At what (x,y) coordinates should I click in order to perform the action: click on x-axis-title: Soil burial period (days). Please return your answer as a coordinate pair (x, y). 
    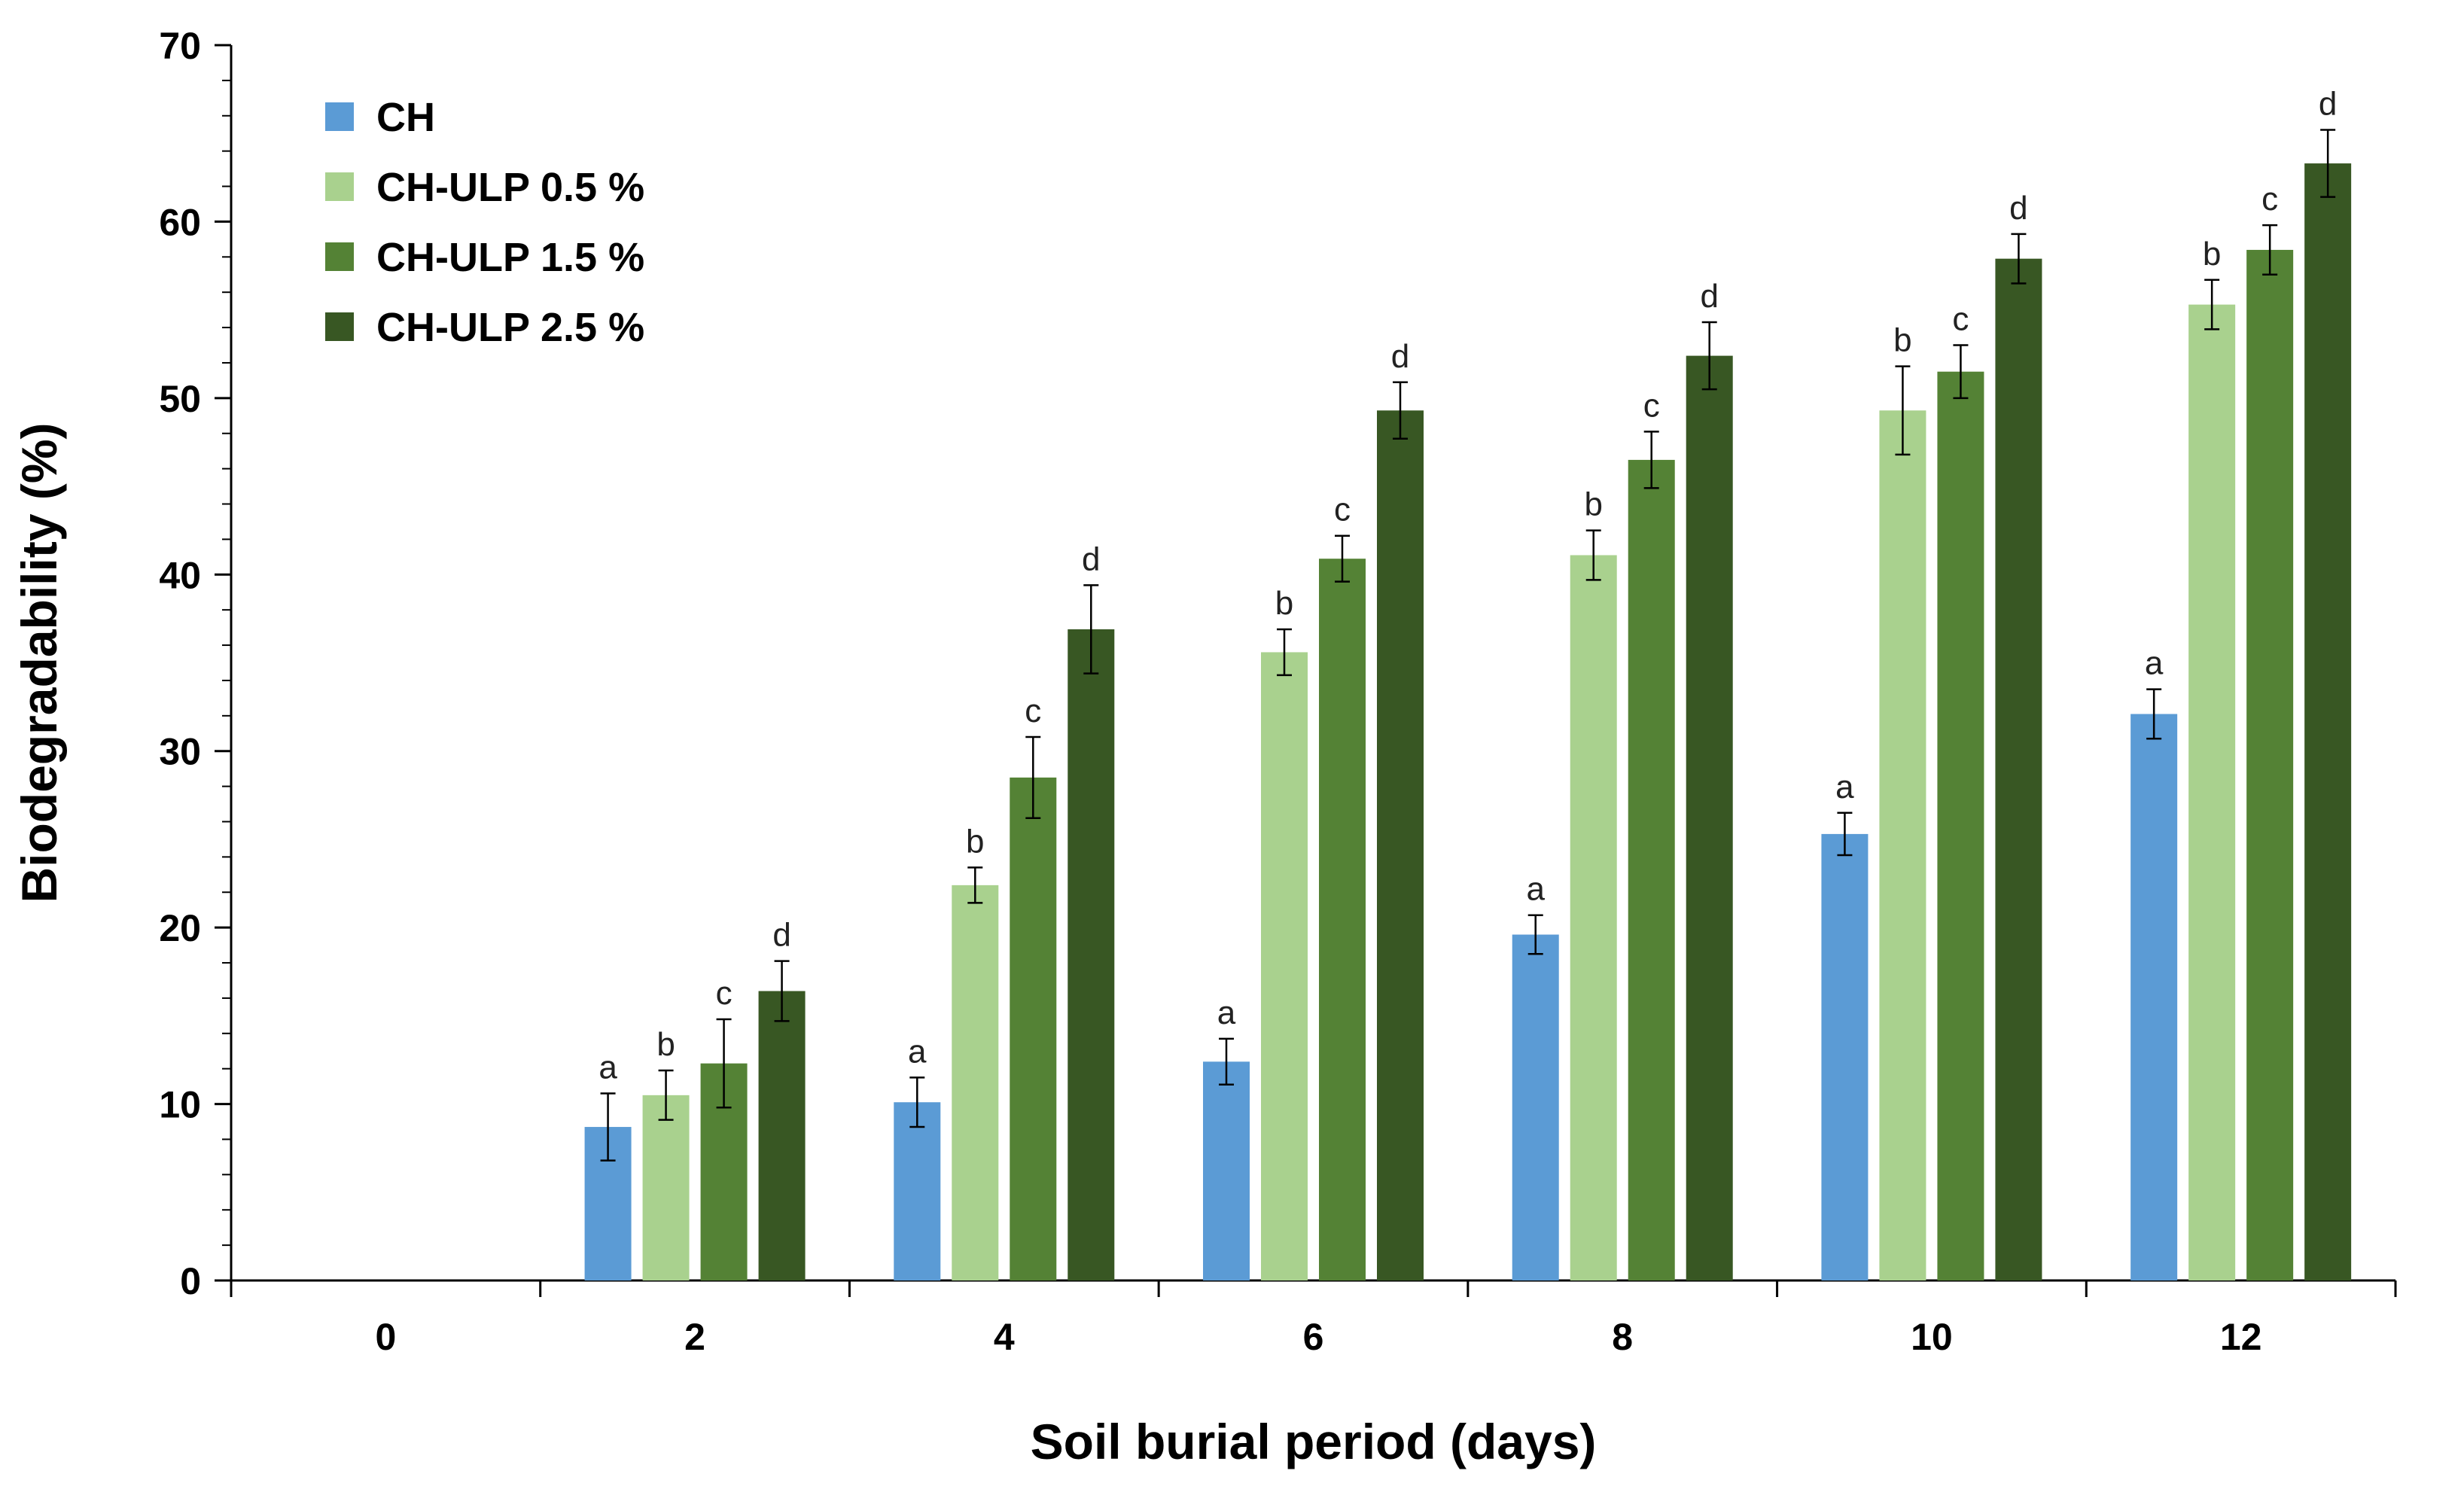
    Looking at the image, I should click on (1314, 1441).